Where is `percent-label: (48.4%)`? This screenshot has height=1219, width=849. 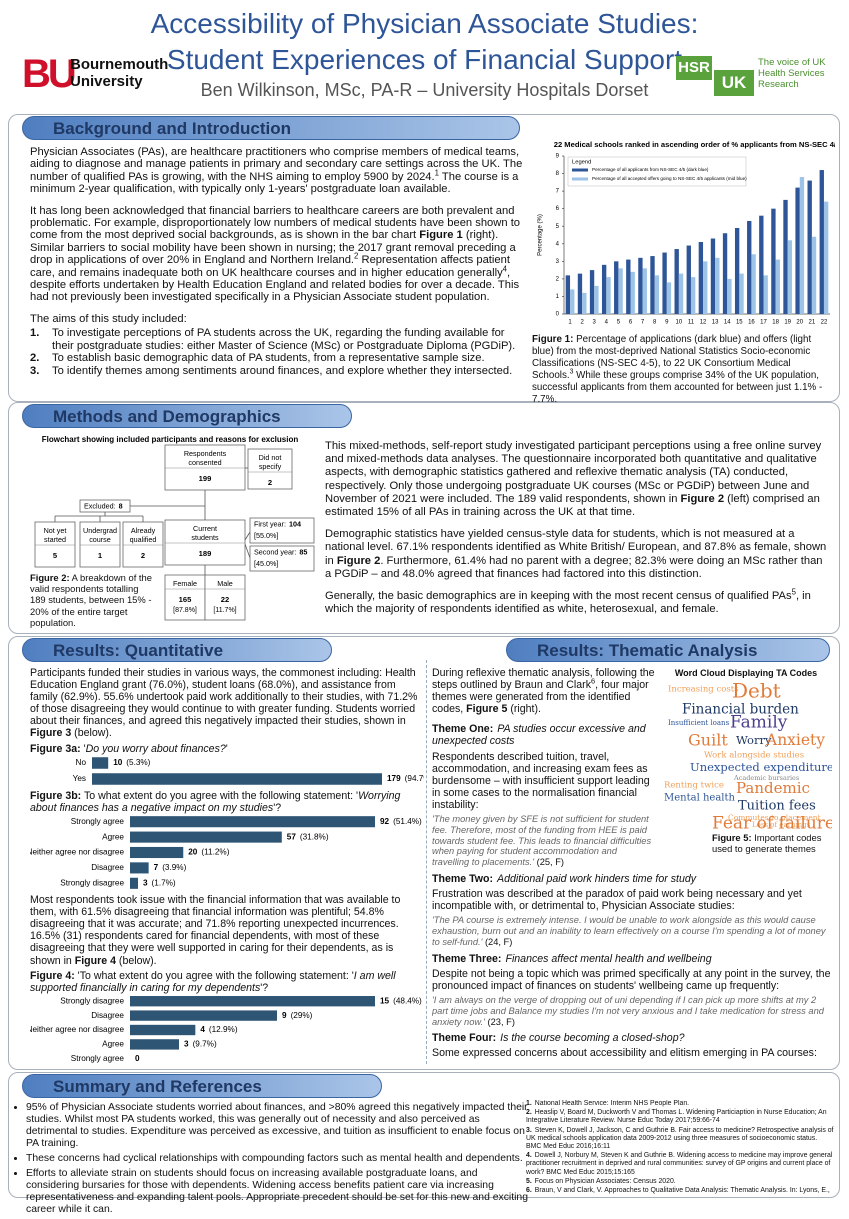 percent-label: (48.4%) is located at coordinates (407, 1000).